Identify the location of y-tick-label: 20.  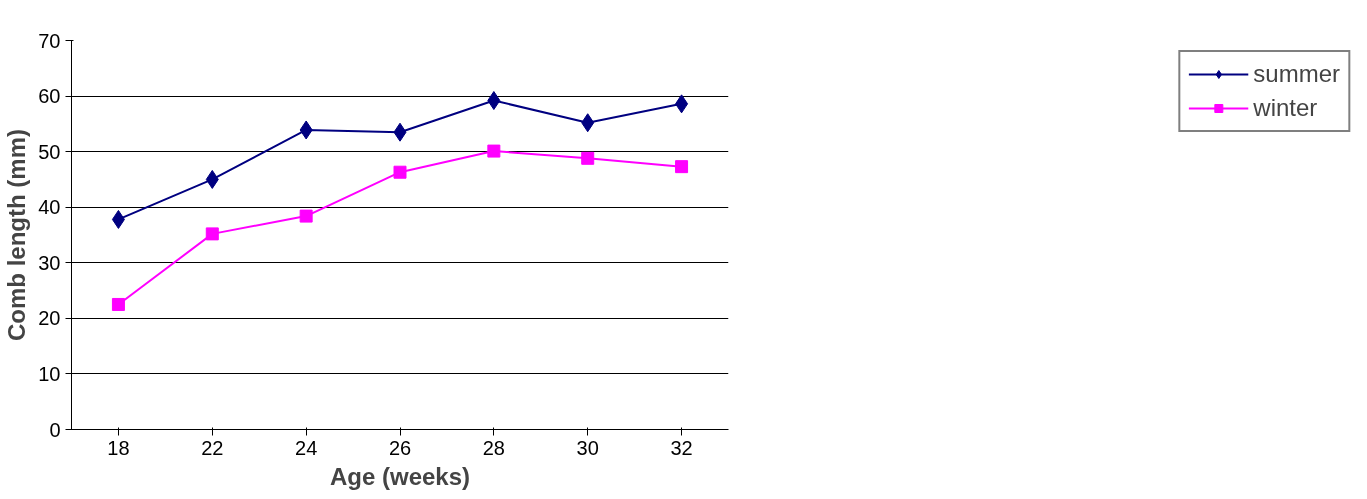
(49, 318).